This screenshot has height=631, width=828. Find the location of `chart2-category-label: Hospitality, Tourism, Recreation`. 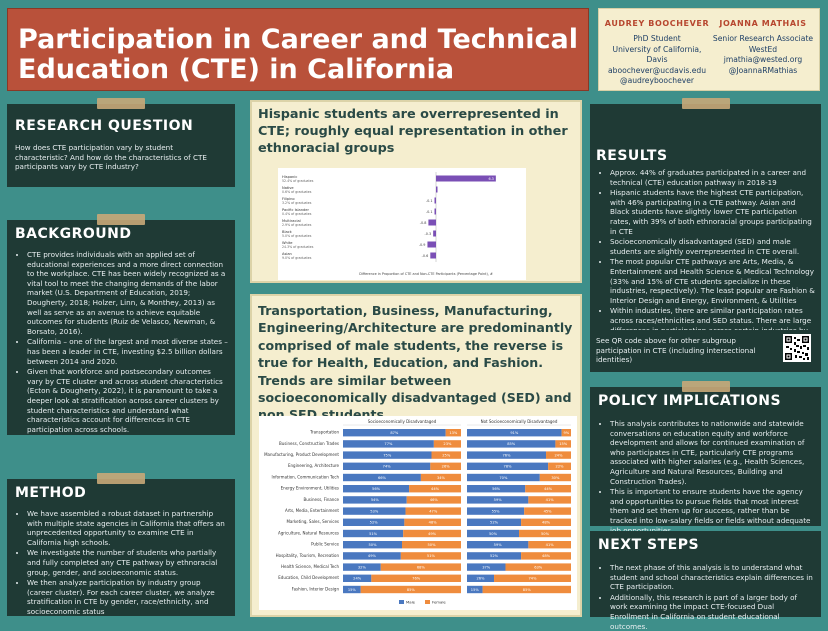

chart2-category-label: Hospitality, Tourism, Recreation is located at coordinates (308, 555).